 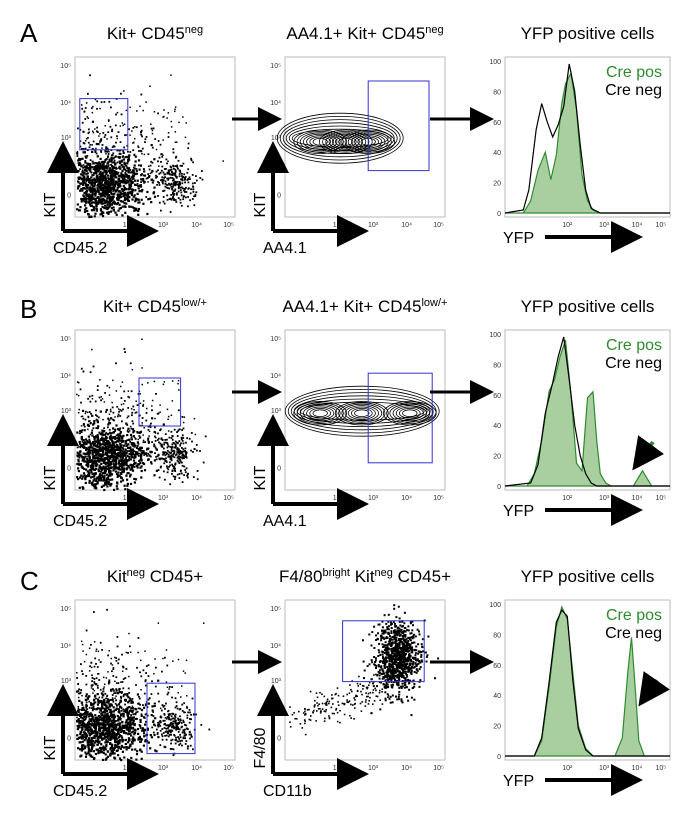 What do you see at coordinates (497, 365) in the screenshot?
I see `hist-y-tick: 80` at bounding box center [497, 365].